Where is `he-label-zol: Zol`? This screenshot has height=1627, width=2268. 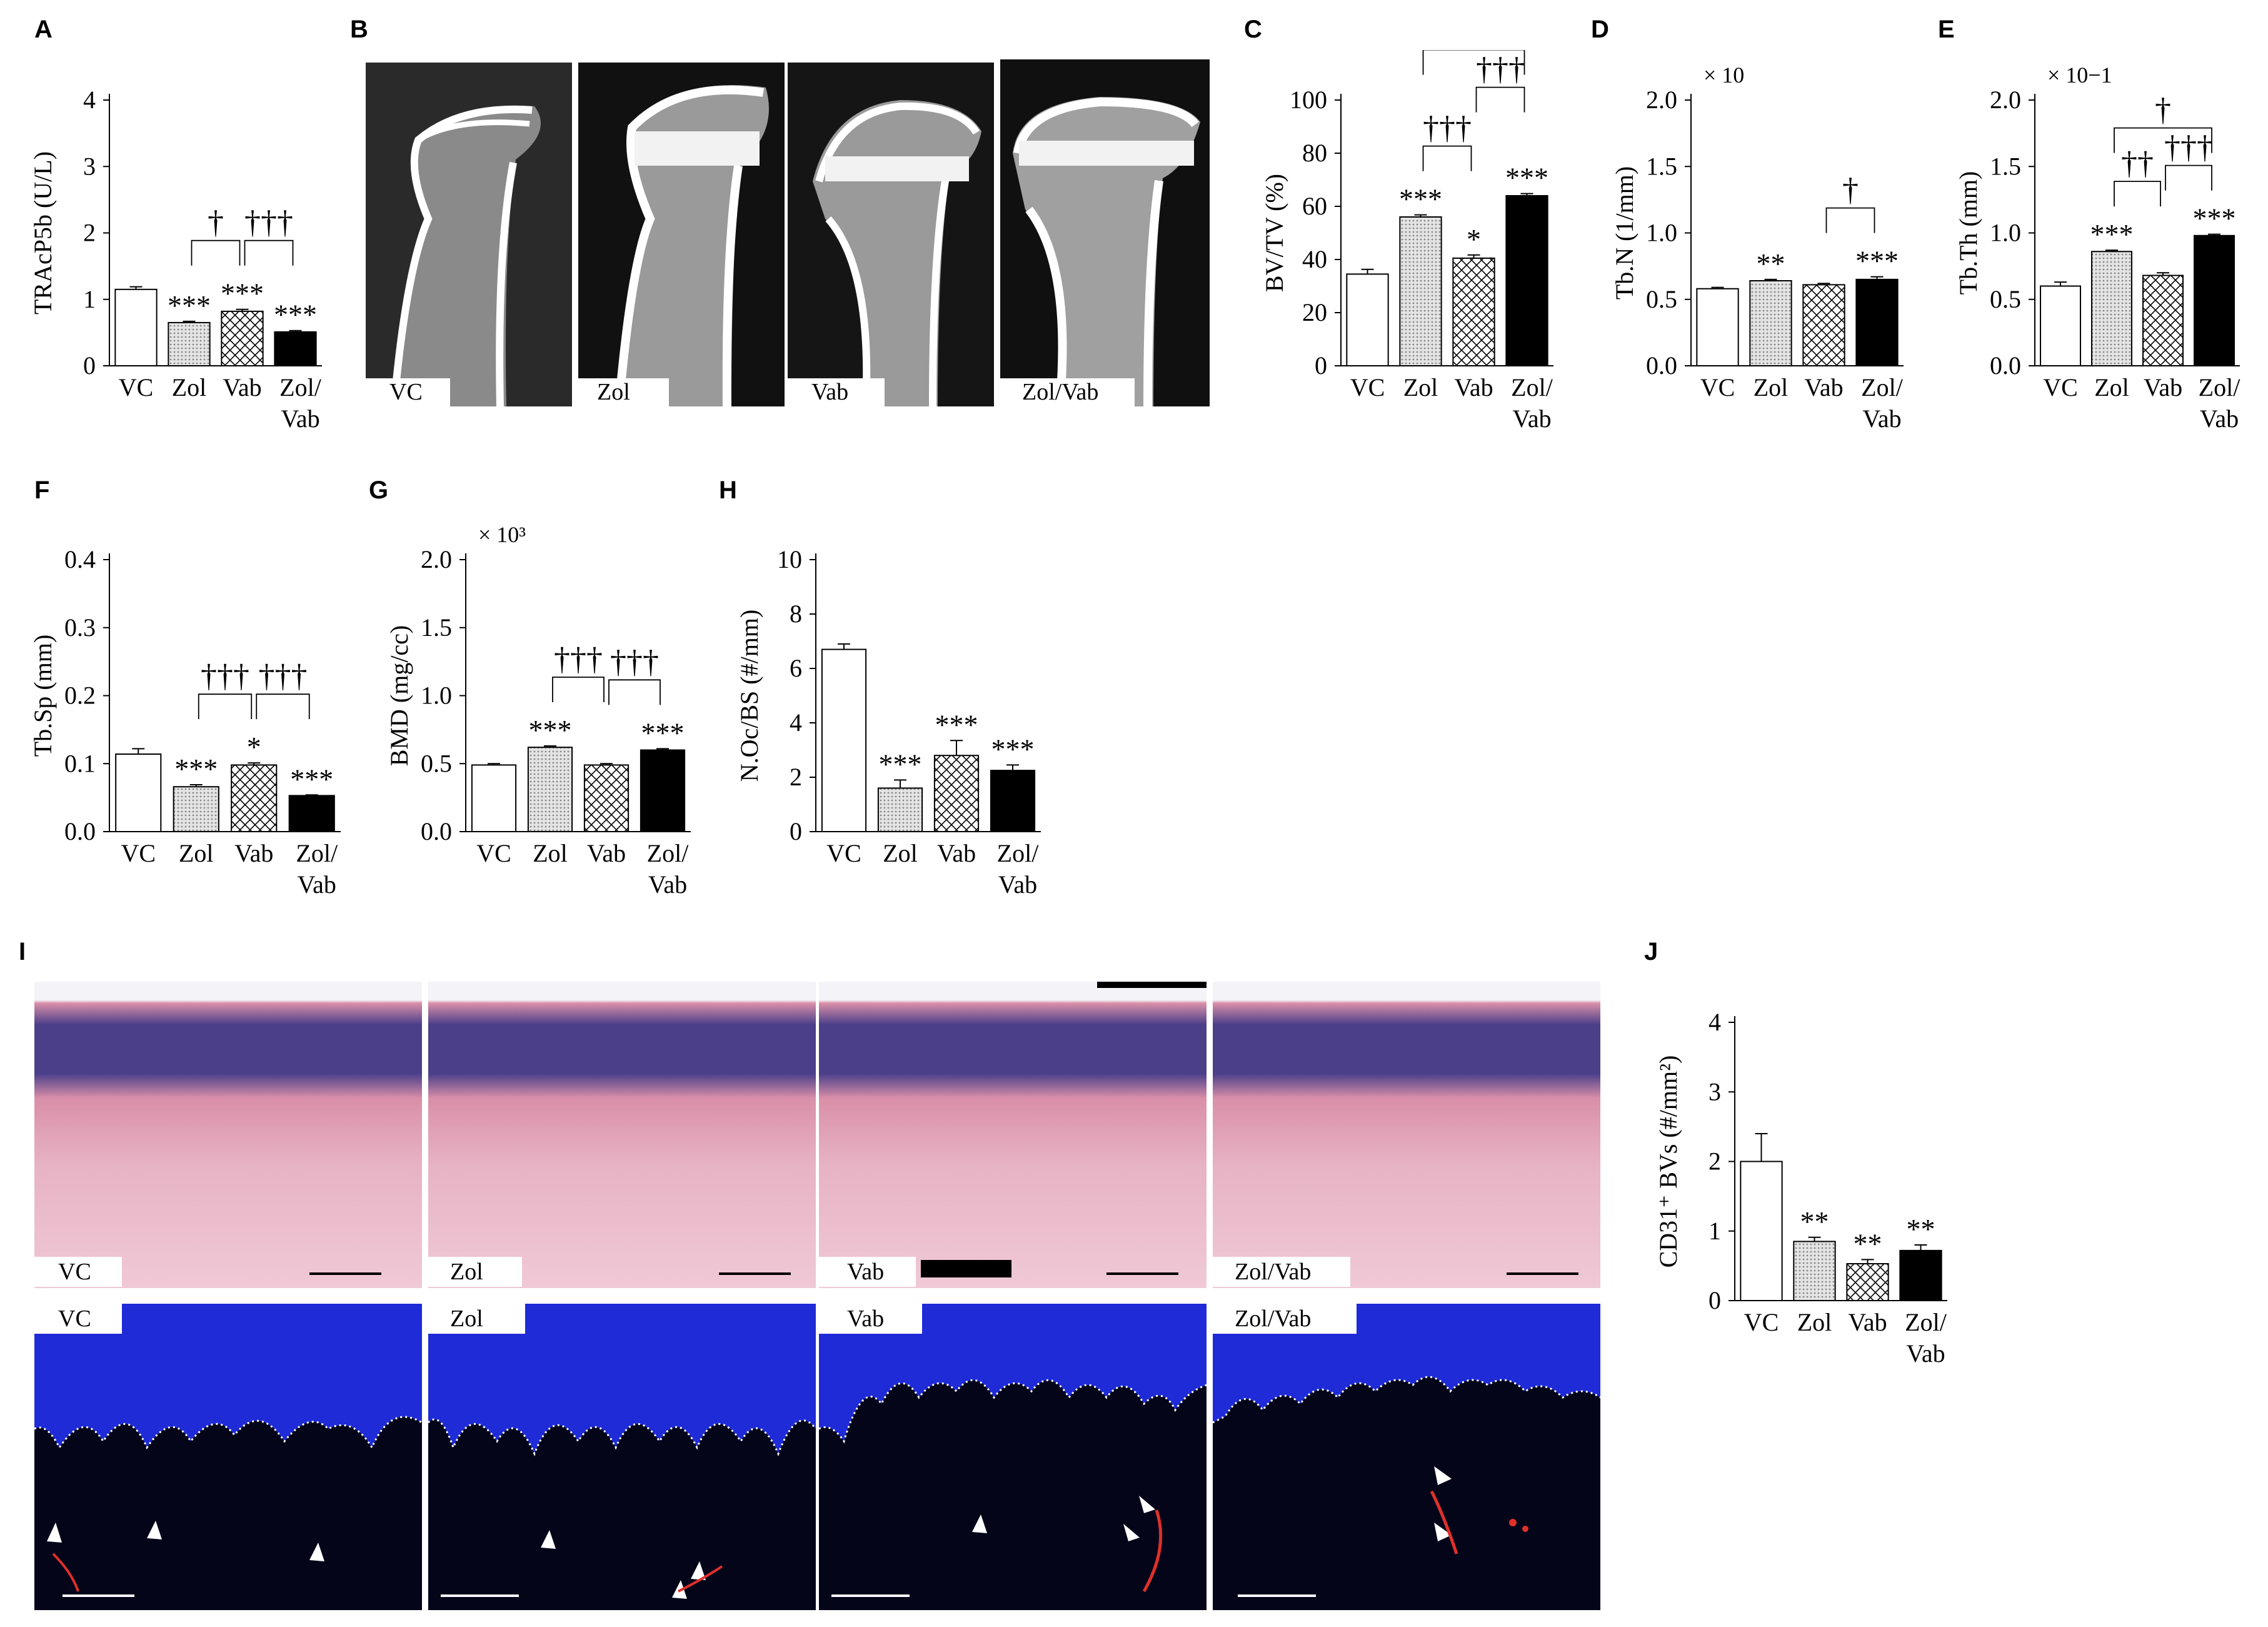 he-label-zol: Zol is located at coordinates (475, 1272).